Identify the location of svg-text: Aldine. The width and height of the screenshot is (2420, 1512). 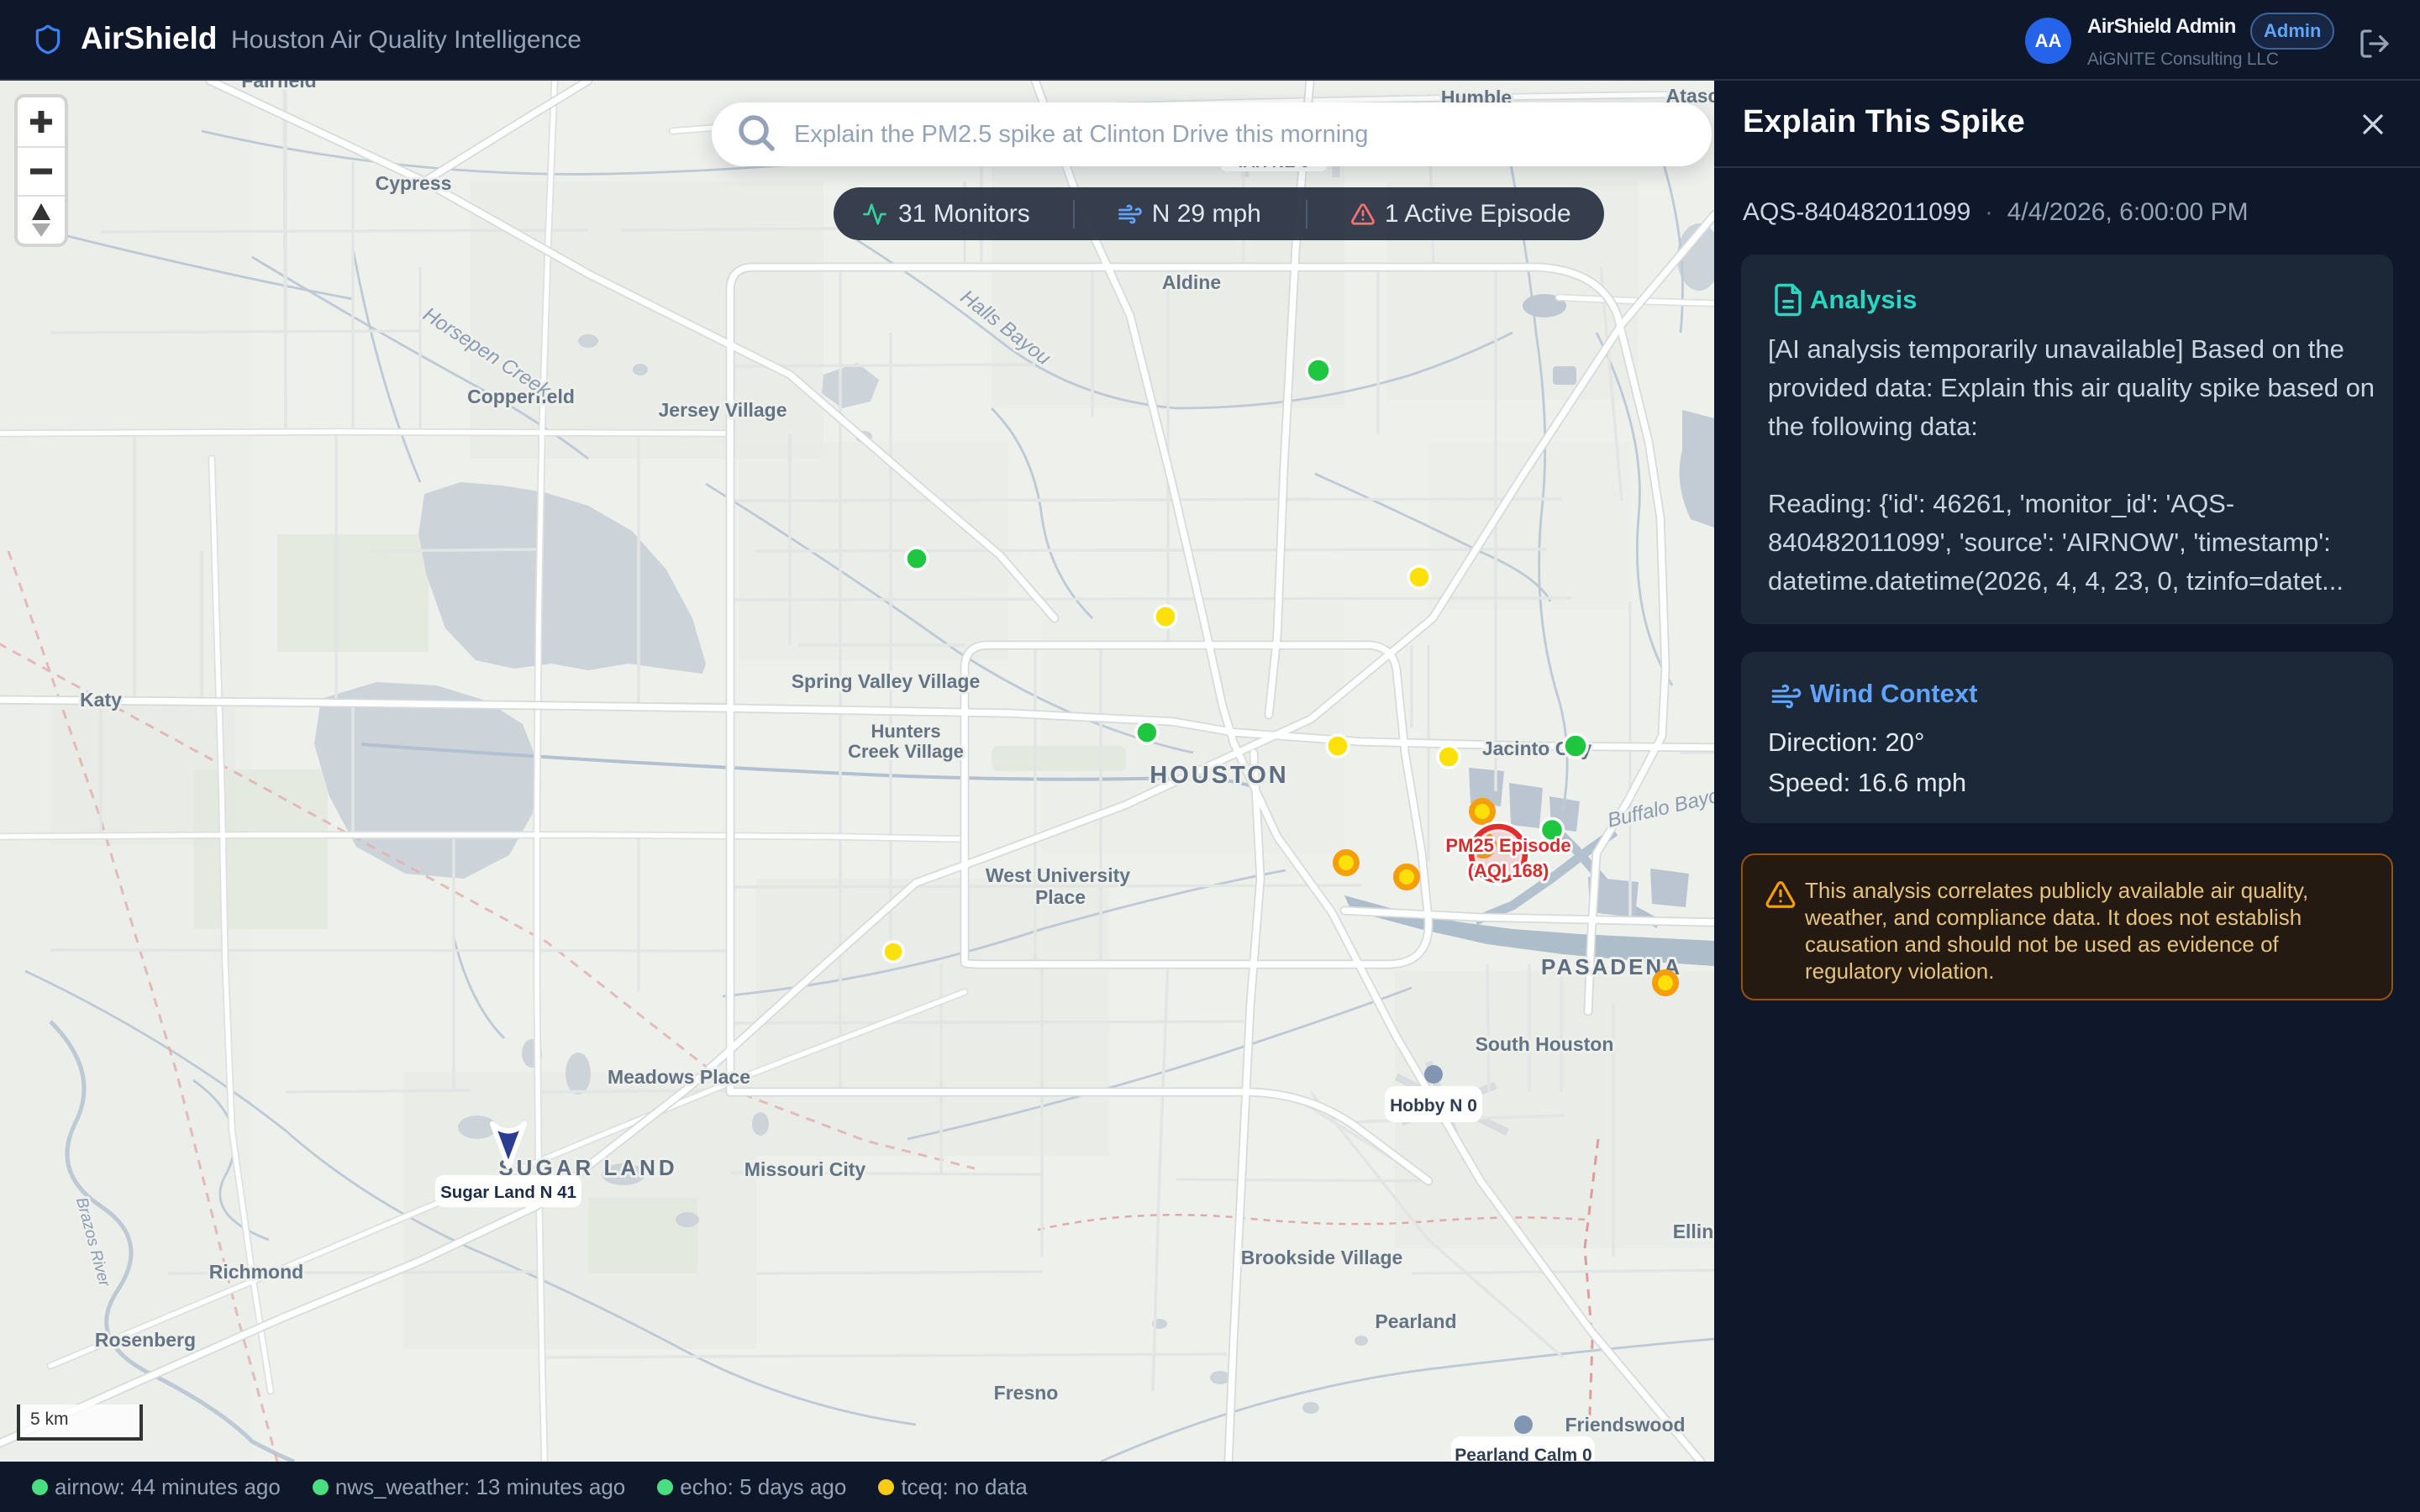
(1192, 282).